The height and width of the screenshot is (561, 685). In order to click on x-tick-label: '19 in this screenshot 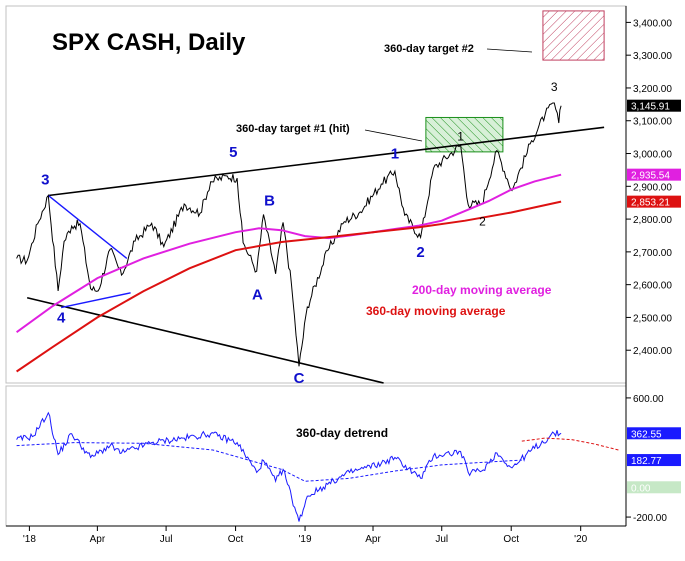, I will do `click(305, 539)`.